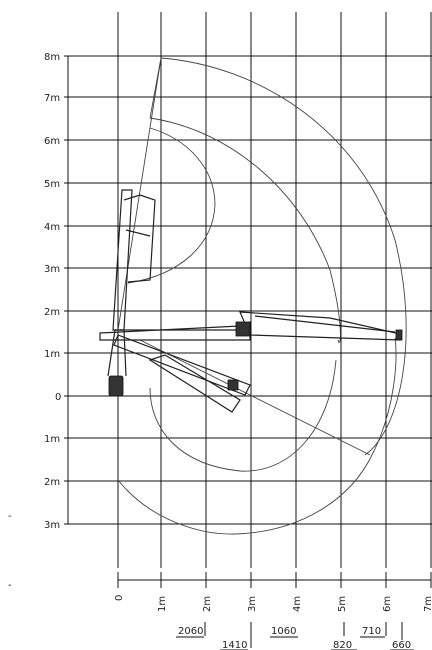 This screenshot has height=650, width=432. I want to click on y-tick-label: 0, so click(58, 397).